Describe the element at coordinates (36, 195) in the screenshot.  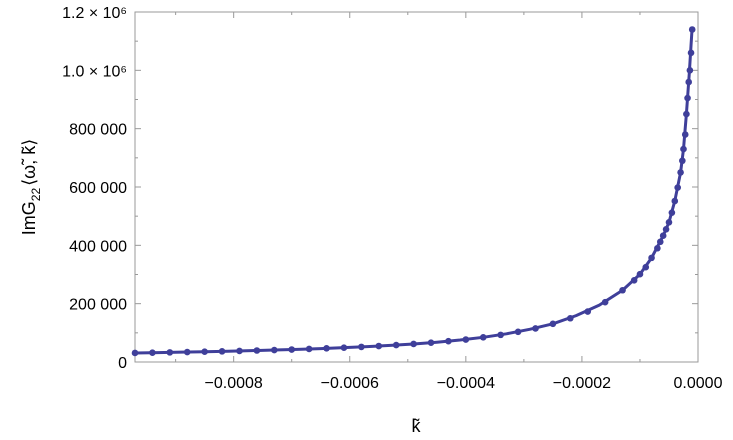
I see `y-axis-label-subscript: 22` at that location.